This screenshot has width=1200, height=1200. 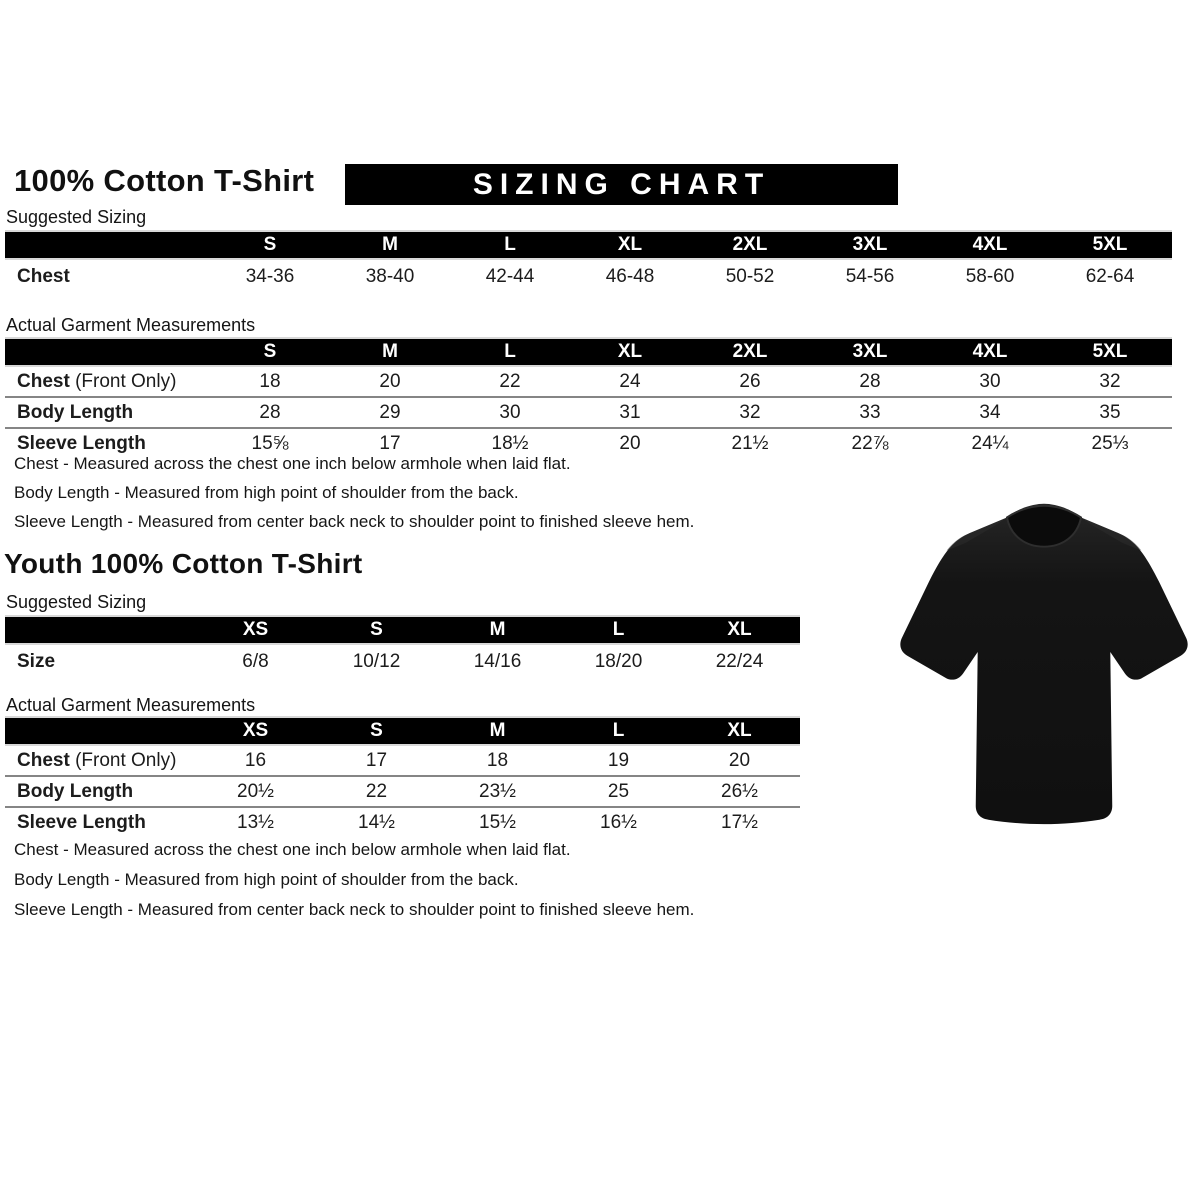 I want to click on measurement-value-cell: 26, so click(x=750, y=381).